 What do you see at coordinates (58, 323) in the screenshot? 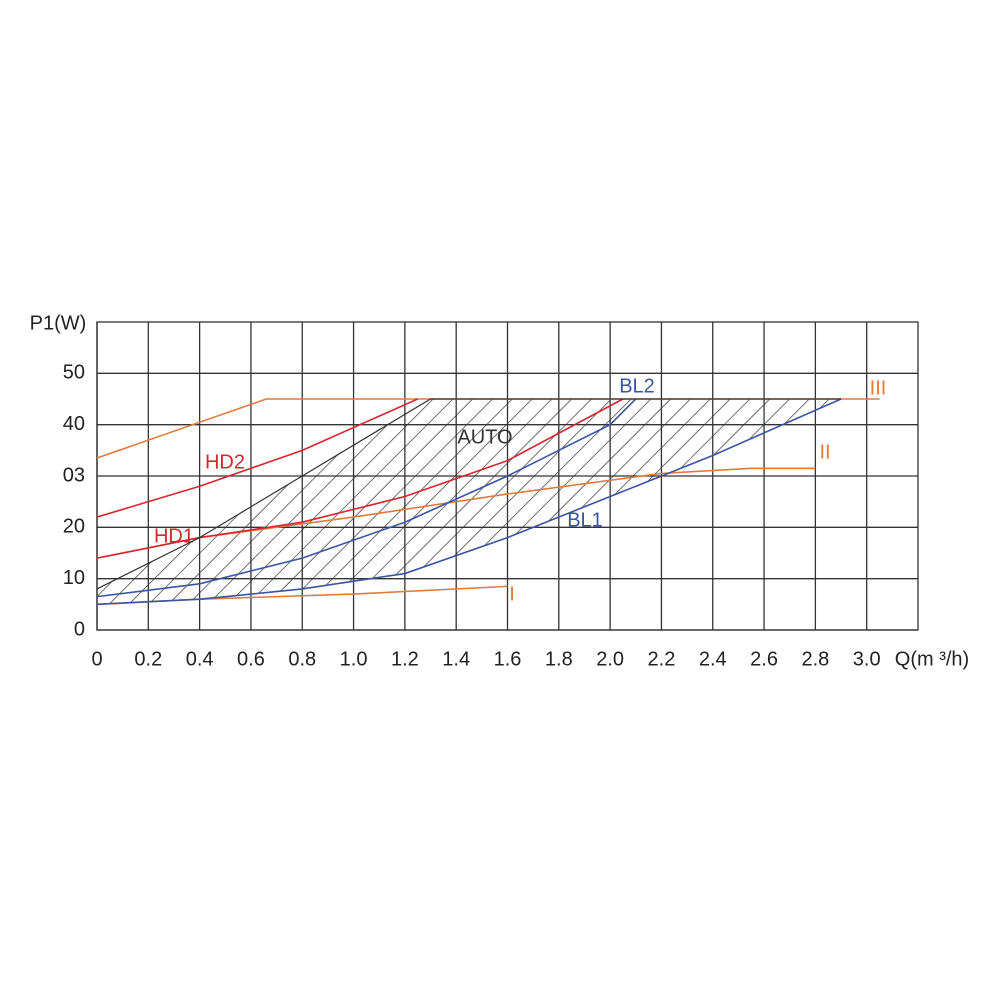
I see `y-axis-label: P1(W)` at bounding box center [58, 323].